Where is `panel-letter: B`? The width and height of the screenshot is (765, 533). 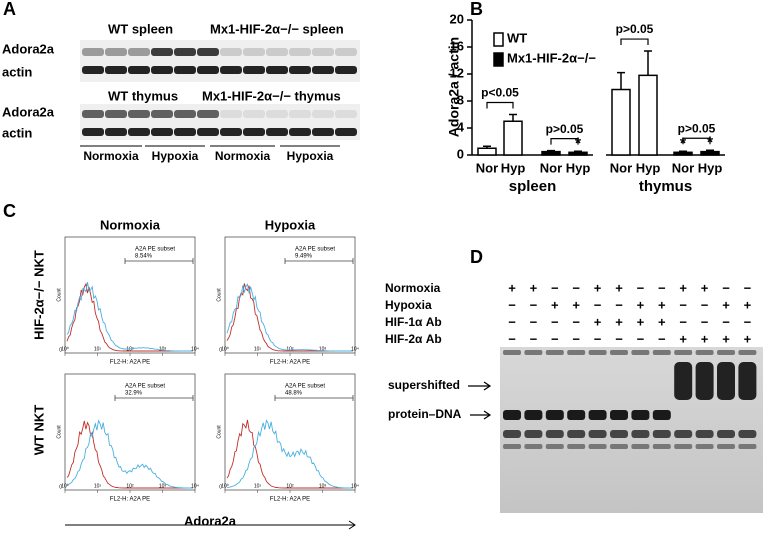
panel-letter: B is located at coordinates (476, 9).